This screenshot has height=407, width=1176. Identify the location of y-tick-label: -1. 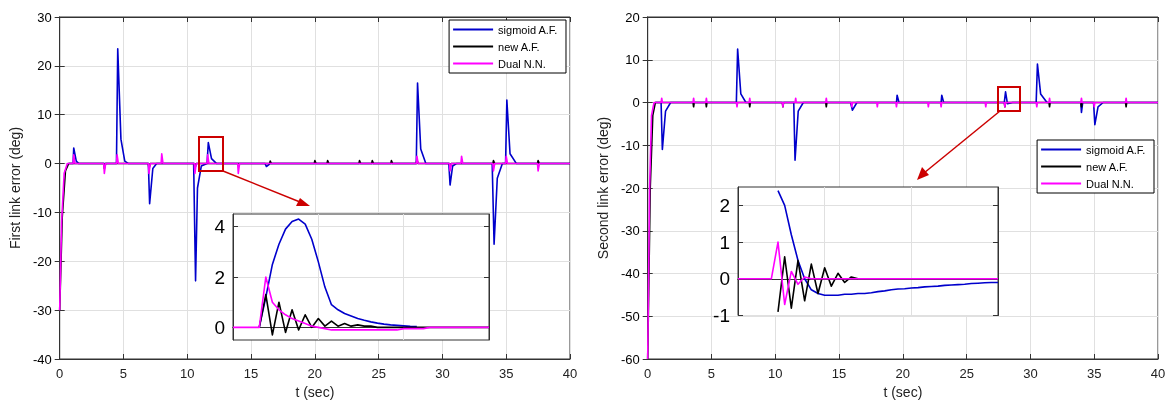
(721, 315).